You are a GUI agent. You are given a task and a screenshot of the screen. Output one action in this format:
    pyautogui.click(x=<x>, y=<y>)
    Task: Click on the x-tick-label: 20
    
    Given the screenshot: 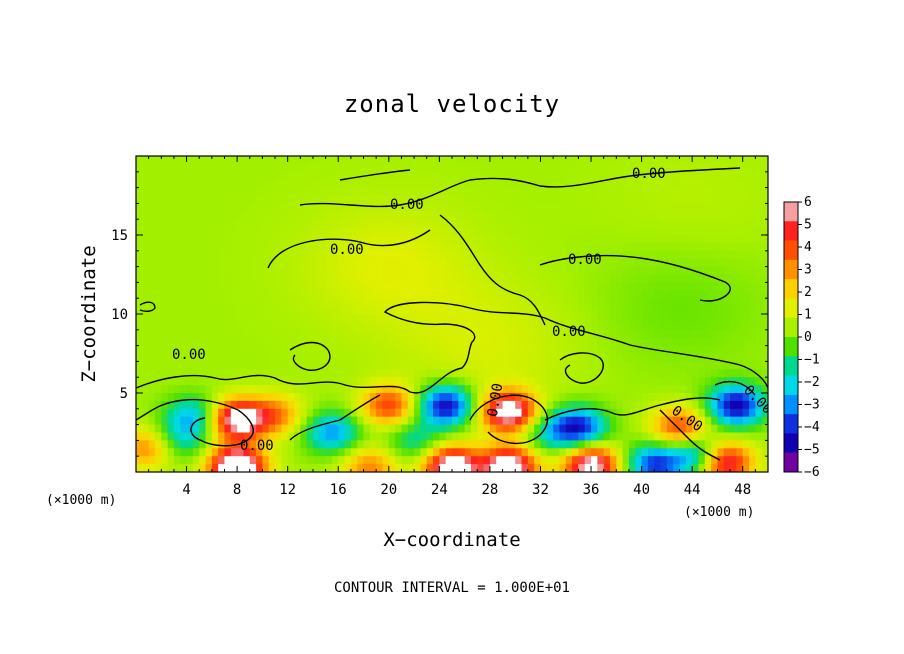 What is the action you would take?
    pyautogui.click(x=388, y=490)
    